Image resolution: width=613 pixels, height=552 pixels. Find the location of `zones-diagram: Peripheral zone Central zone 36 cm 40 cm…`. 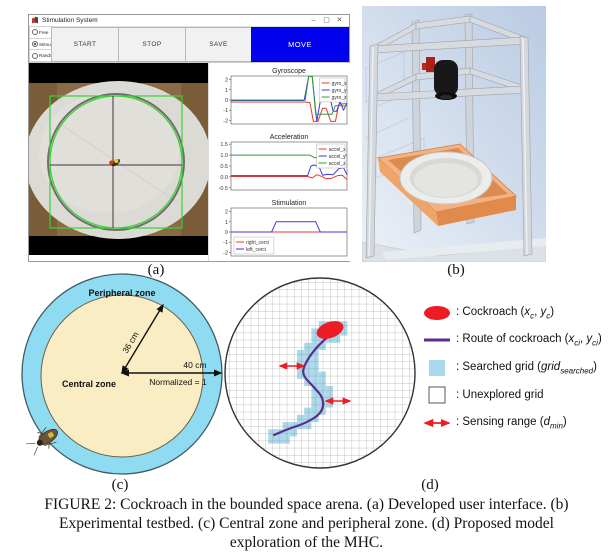

zones-diagram: Peripheral zone Central zone 36 cm 40 cm… is located at coordinates (122, 374).